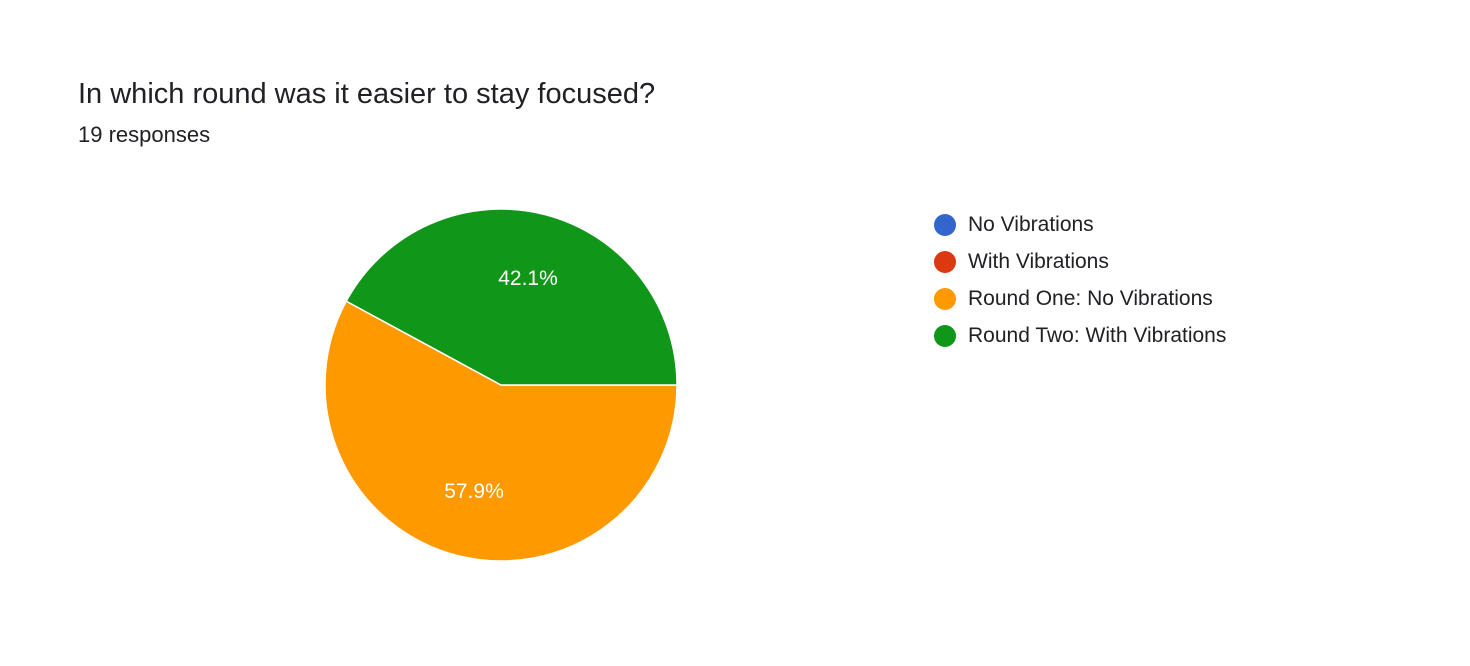 This screenshot has height=666, width=1470. I want to click on response-count: 19 responses, so click(144, 134).